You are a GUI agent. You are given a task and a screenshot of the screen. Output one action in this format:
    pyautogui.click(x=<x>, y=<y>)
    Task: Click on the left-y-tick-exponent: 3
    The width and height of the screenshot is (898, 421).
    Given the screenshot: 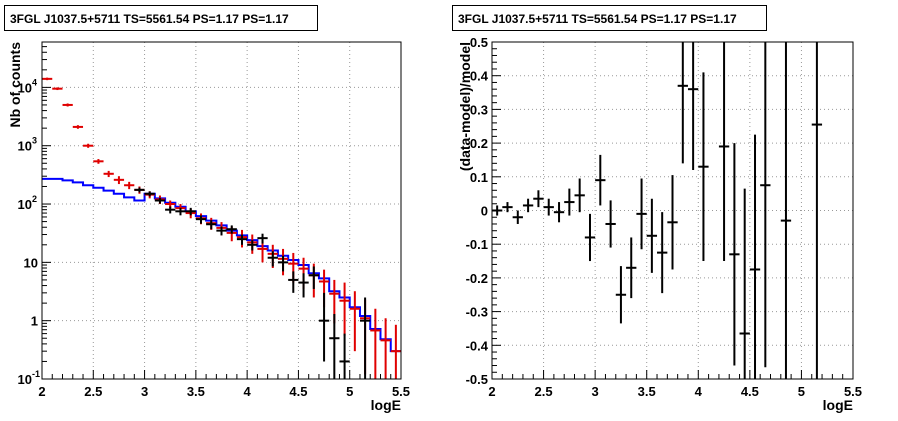 What is the action you would take?
    pyautogui.click(x=34, y=141)
    